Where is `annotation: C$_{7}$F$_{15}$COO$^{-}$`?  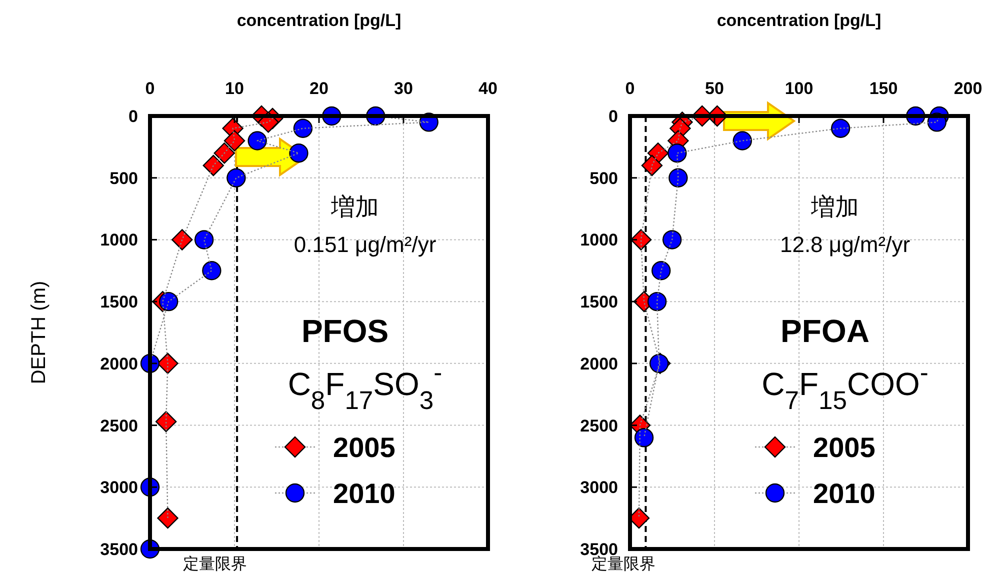
annotation: C$_{7}$F$_{15}$COO$^{-}$ is located at coordinates (845, 387).